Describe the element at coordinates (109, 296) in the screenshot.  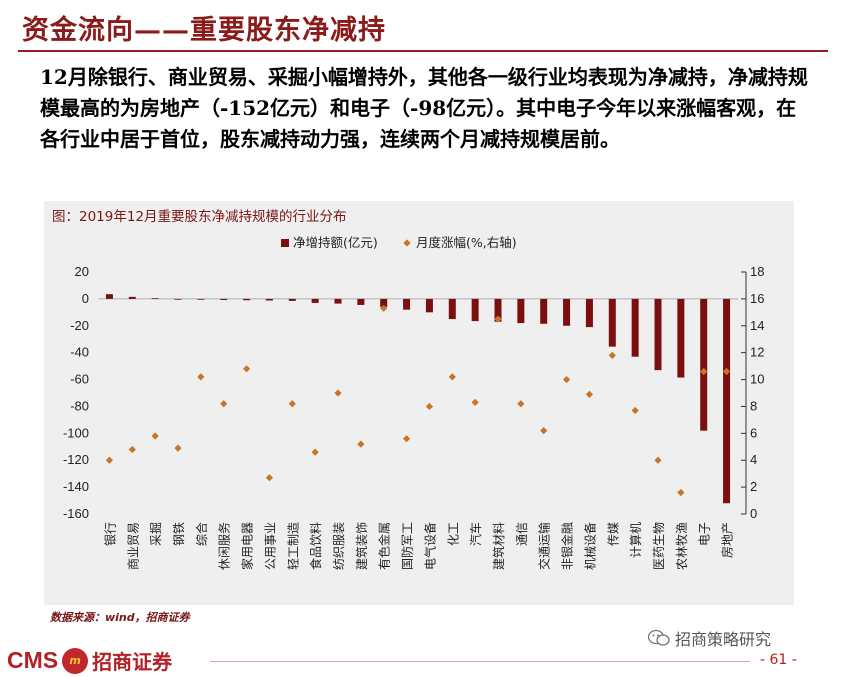
I see `bar-银行` at that location.